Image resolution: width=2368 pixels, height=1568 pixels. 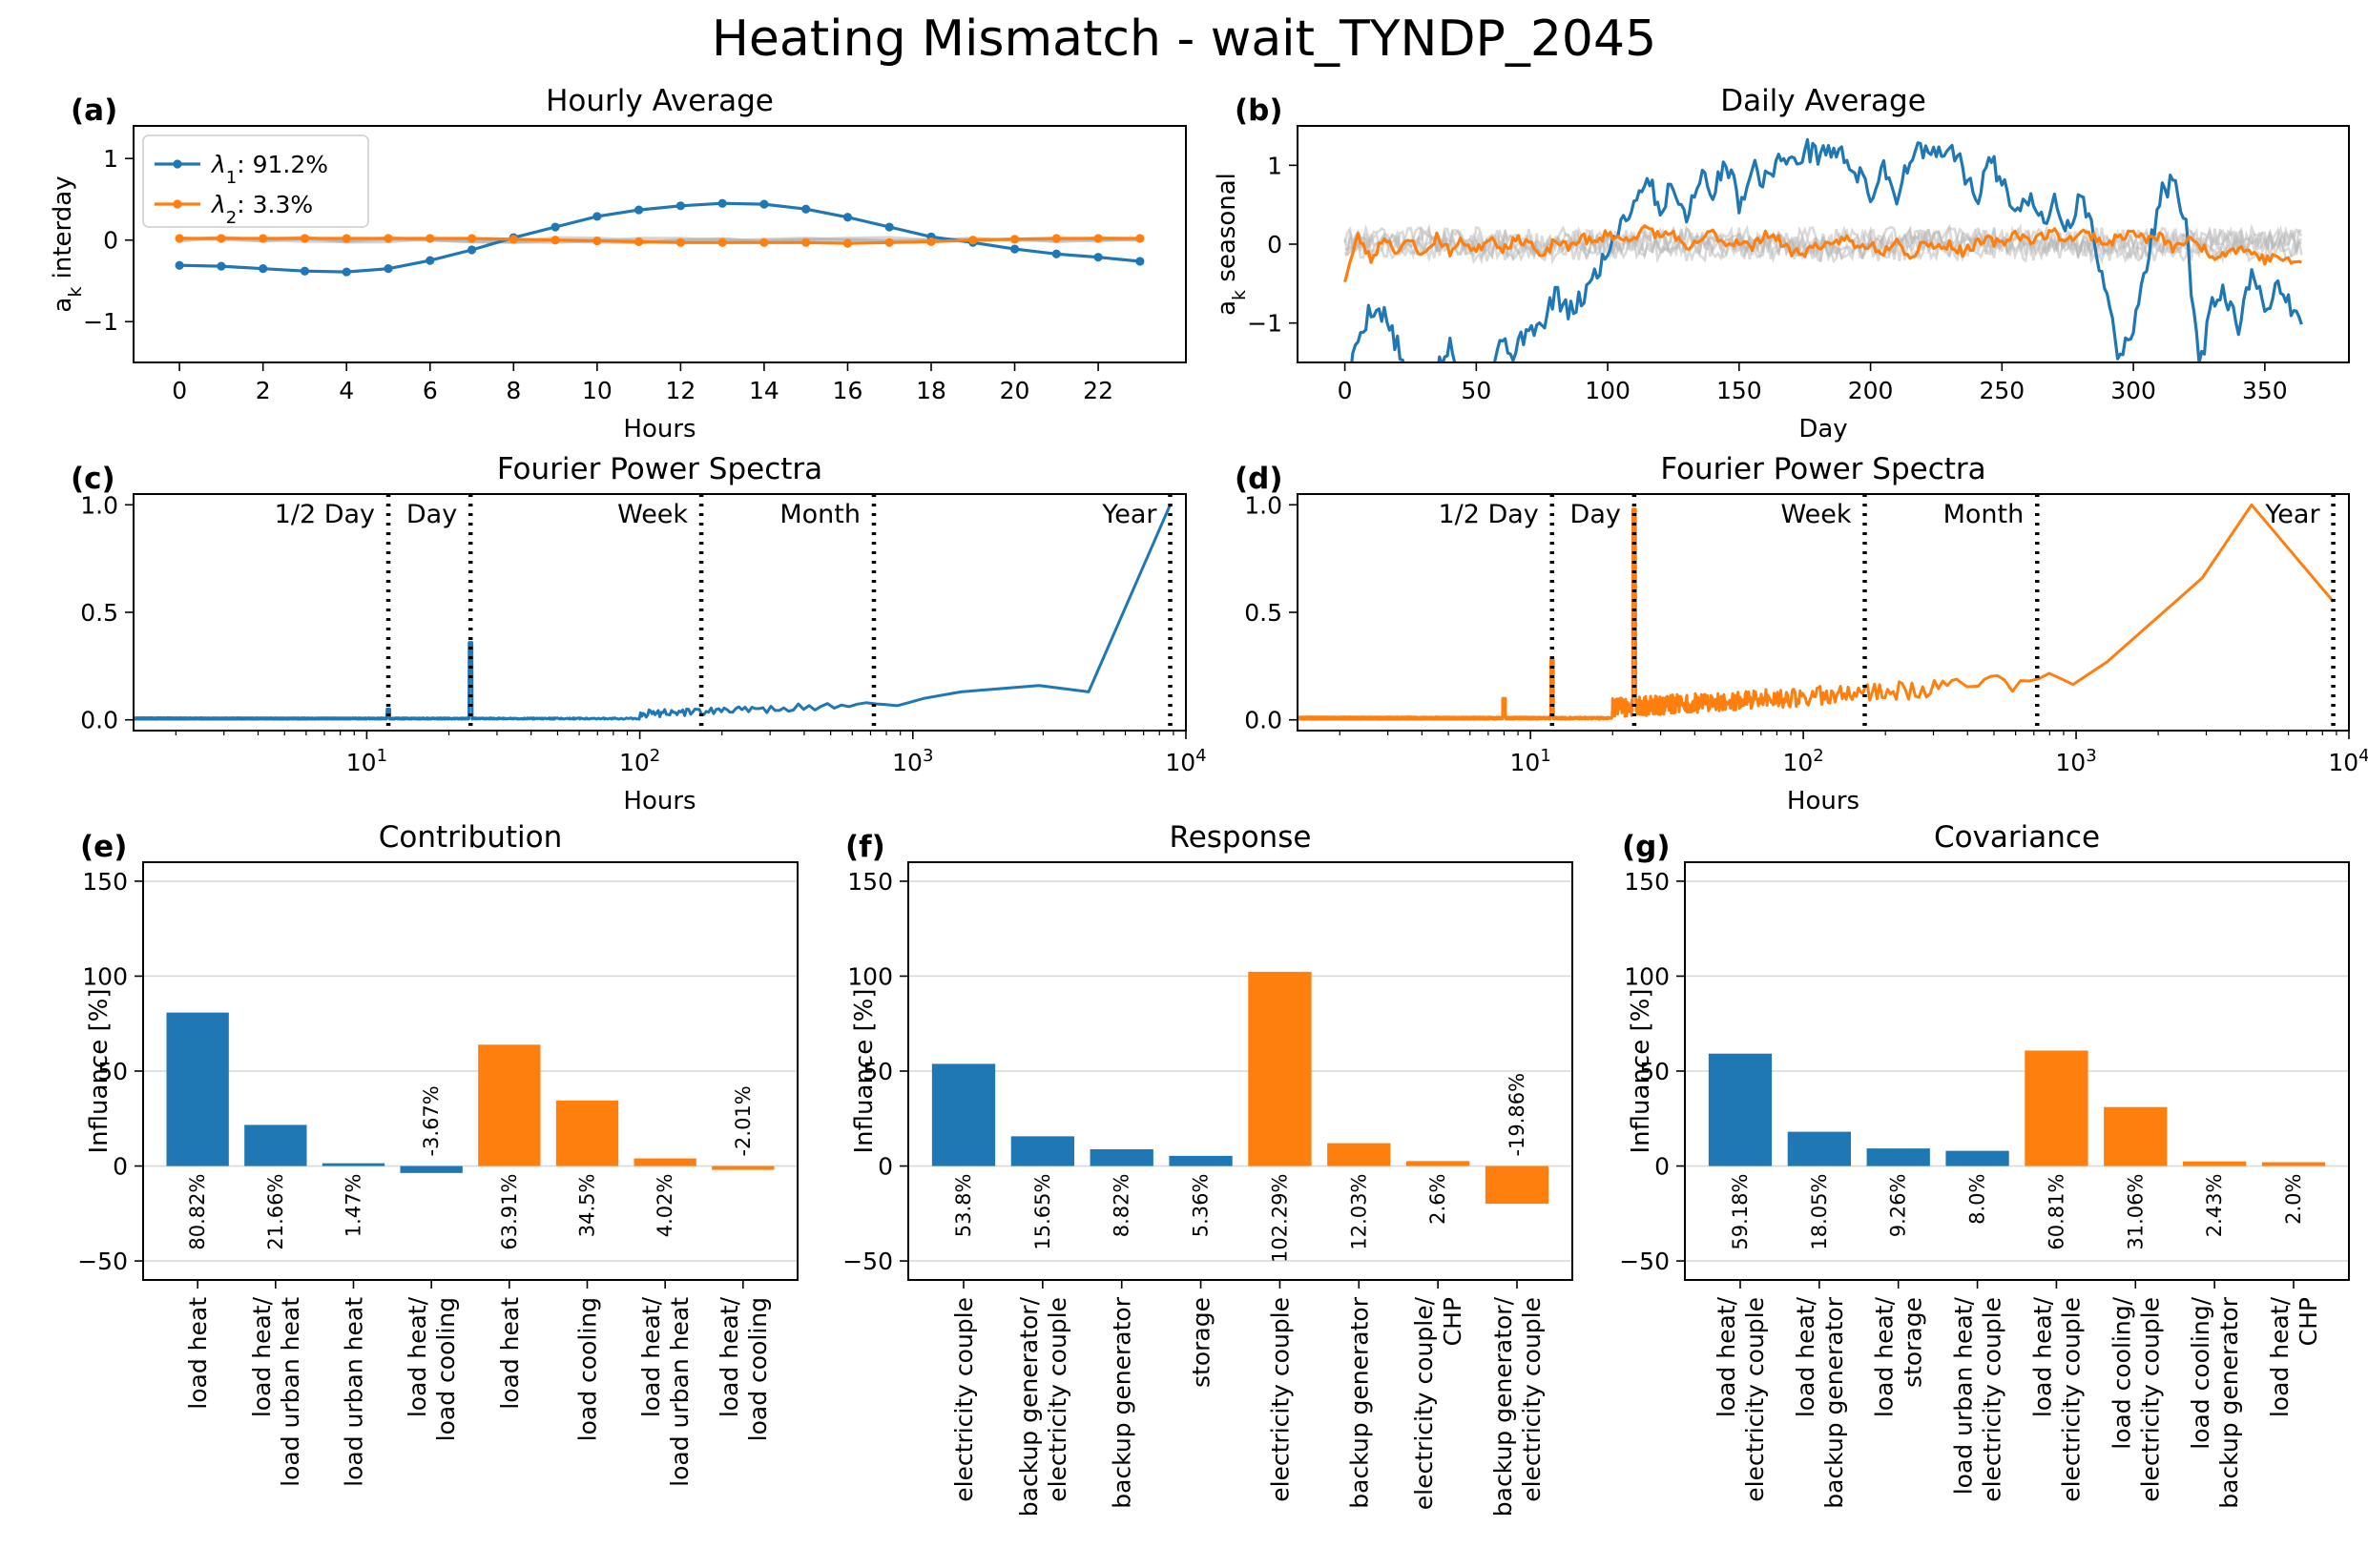 What do you see at coordinates (1822, 469) in the screenshot?
I see `panel-title-d: Fourier Power Spectra` at bounding box center [1822, 469].